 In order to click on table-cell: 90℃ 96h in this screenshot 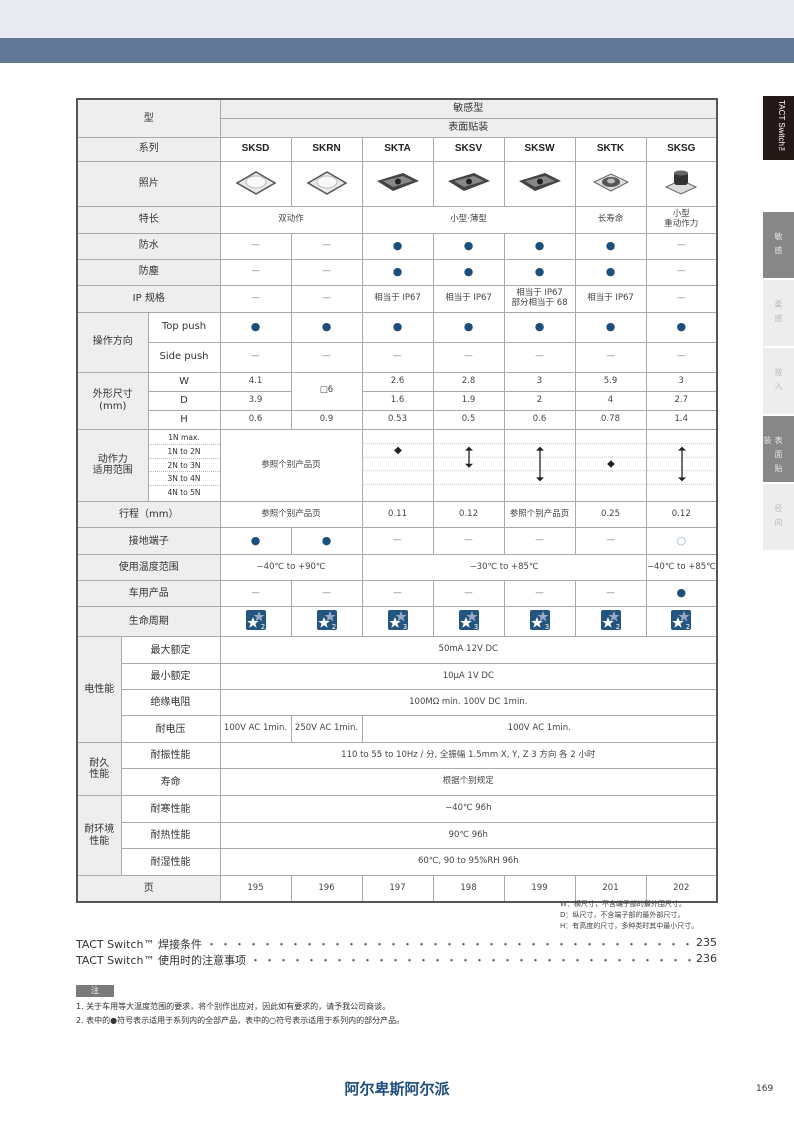, I will do `click(468, 836)`.